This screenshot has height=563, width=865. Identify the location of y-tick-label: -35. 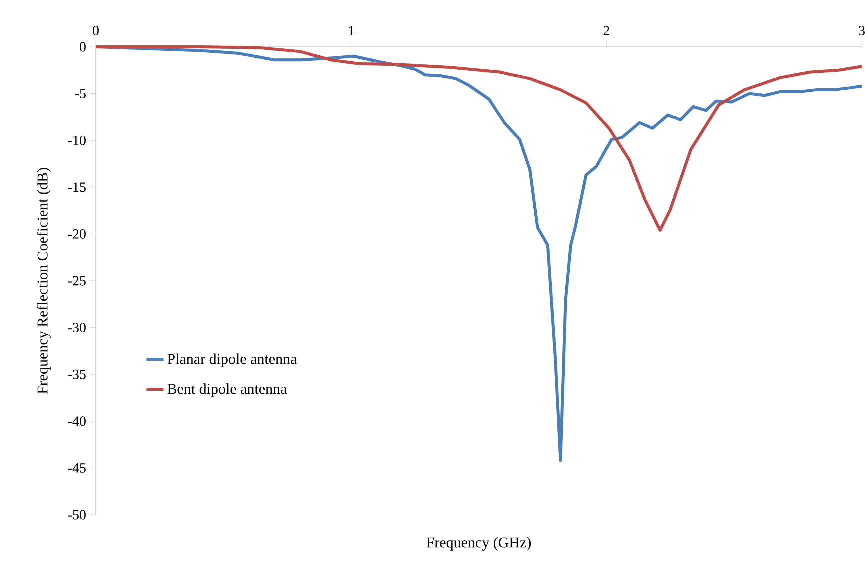
(77, 375).